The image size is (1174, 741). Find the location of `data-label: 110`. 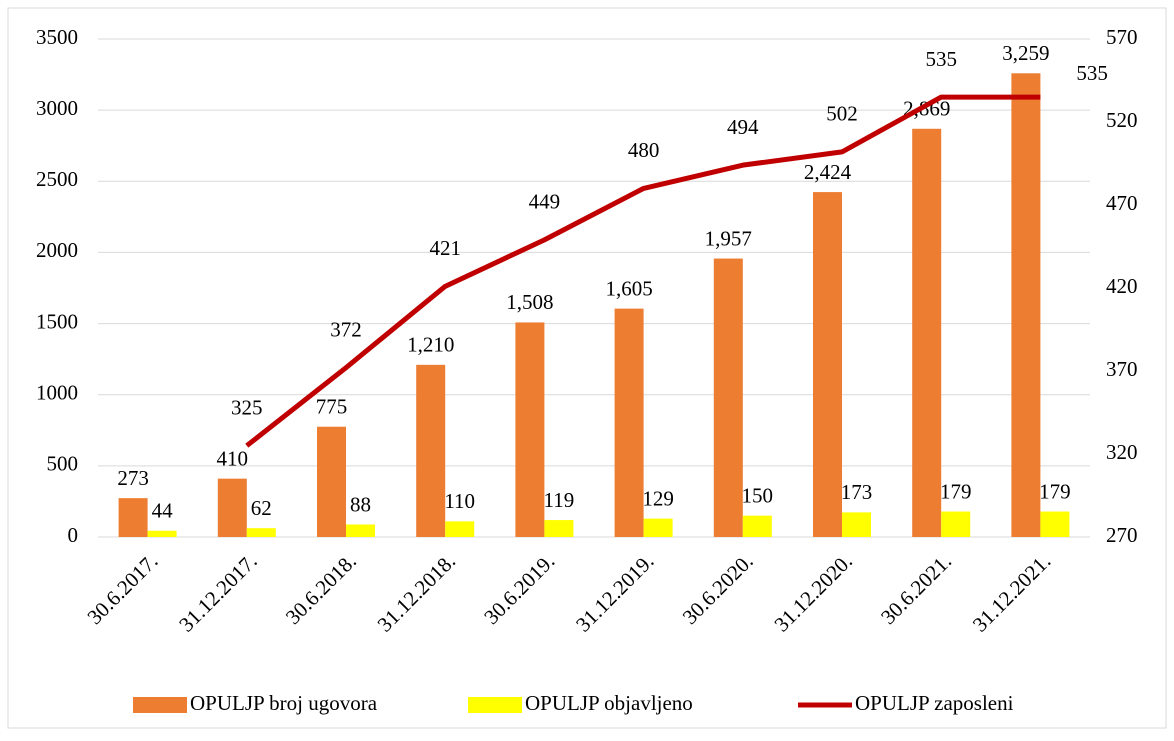

data-label: 110 is located at coordinates (459, 501).